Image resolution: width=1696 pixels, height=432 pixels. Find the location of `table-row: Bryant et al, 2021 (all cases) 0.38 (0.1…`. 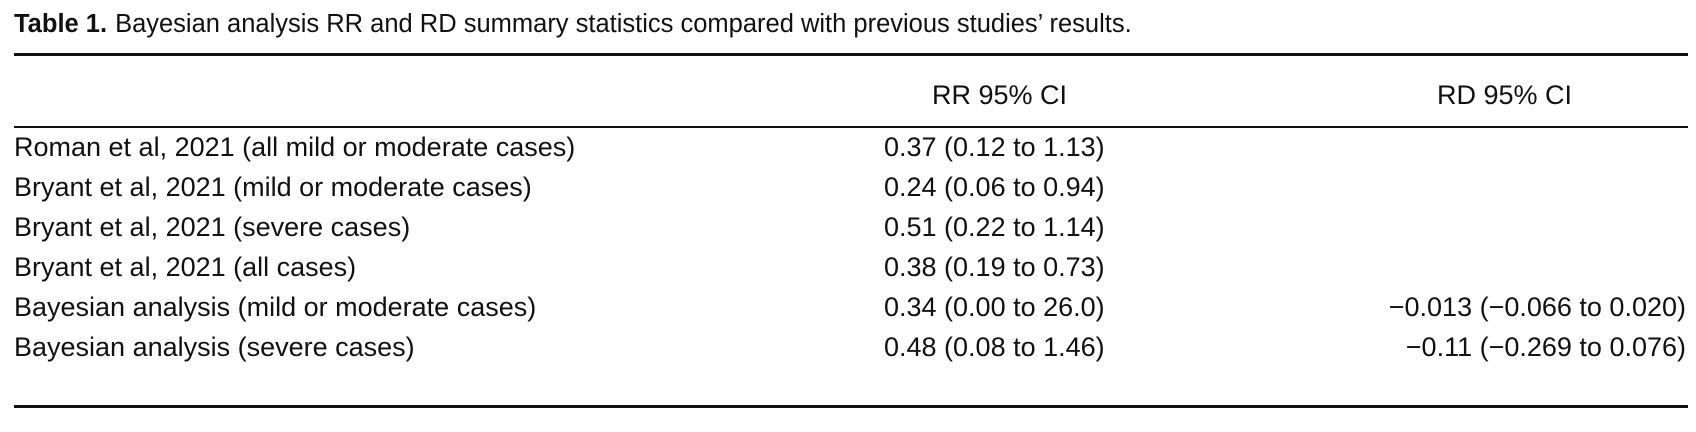

table-row: Bryant et al, 2021 (all cases) 0.38 (0.1… is located at coordinates (848, 267).